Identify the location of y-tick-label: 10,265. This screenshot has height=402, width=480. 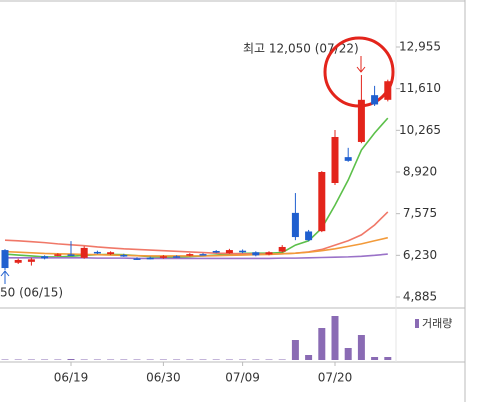
(420, 130).